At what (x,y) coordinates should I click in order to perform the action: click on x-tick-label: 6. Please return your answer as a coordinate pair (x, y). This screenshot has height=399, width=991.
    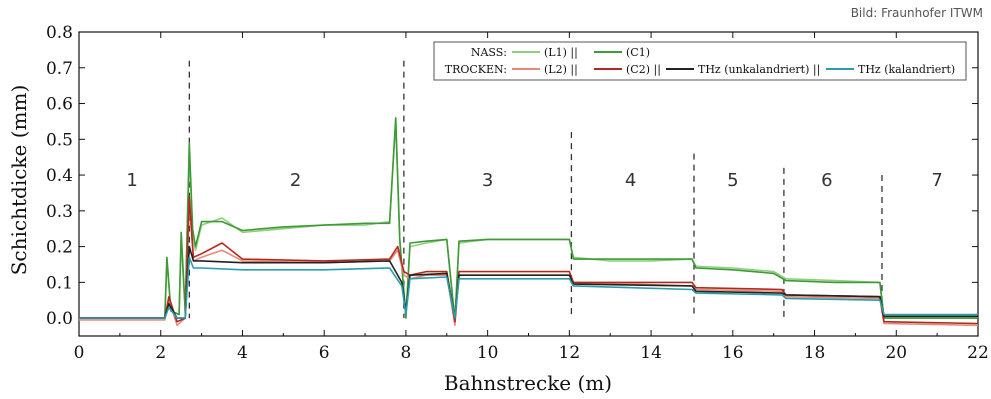
    Looking at the image, I should click on (324, 353).